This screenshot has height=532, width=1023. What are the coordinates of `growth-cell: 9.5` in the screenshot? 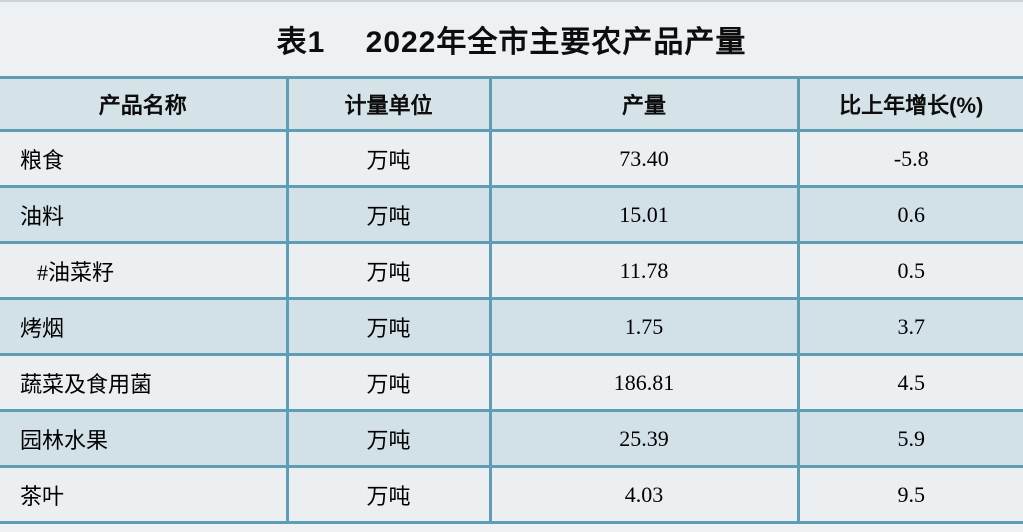 It's located at (909, 494).